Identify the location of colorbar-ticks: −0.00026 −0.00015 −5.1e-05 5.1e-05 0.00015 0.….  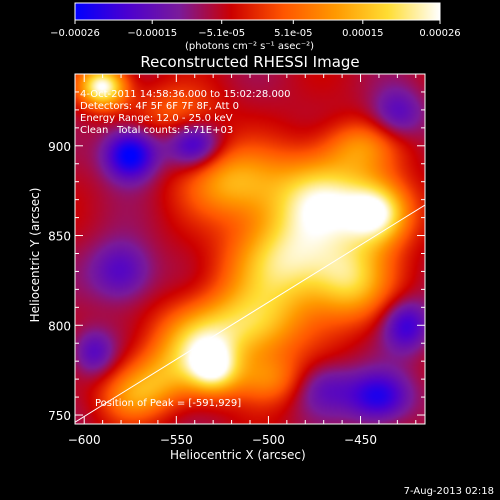
(255, 29).